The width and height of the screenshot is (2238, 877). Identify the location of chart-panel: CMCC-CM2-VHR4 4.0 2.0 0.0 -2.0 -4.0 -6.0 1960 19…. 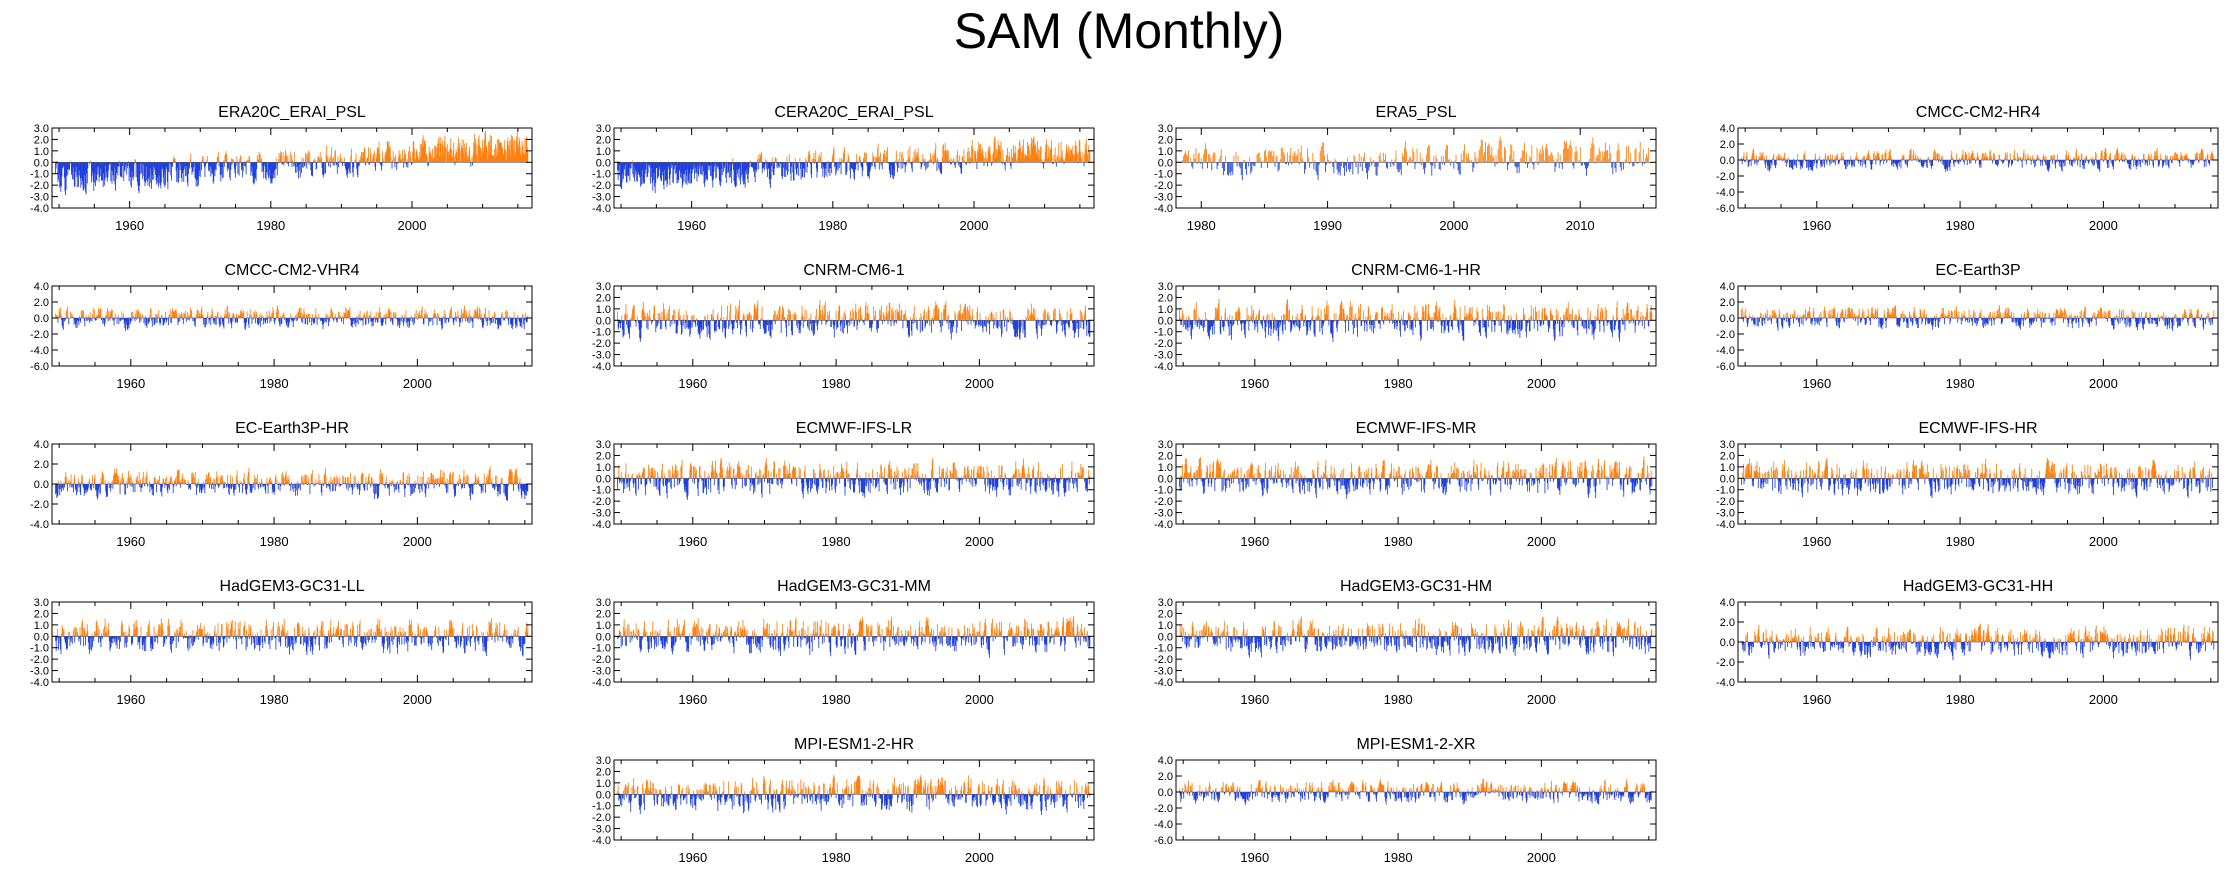
(281, 326).